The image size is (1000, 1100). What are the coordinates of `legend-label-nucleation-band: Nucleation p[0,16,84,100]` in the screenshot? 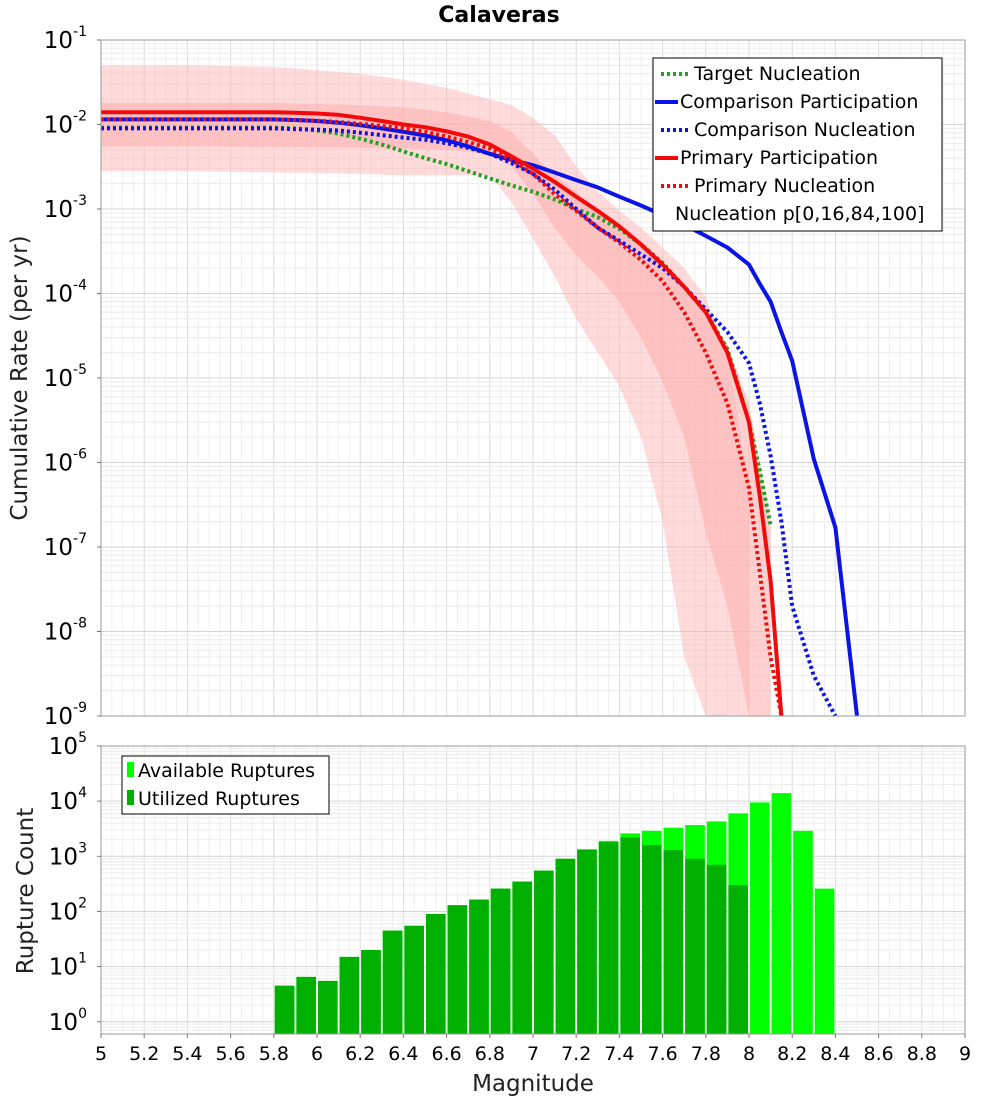 It's located at (799, 214).